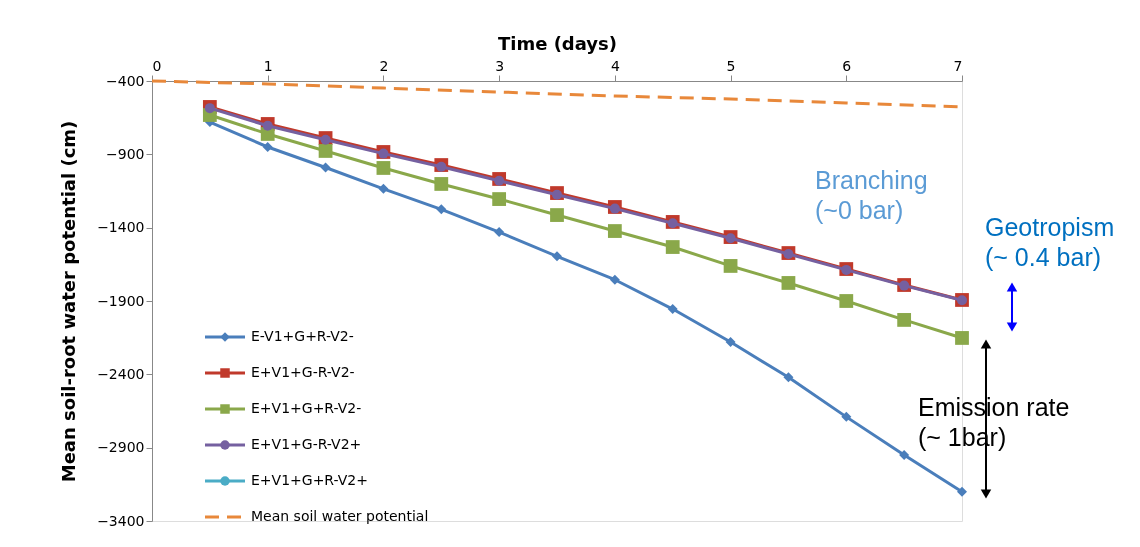 The image size is (1140, 547). What do you see at coordinates (121, 520) in the screenshot?
I see `y-tick-label: −3400` at bounding box center [121, 520].